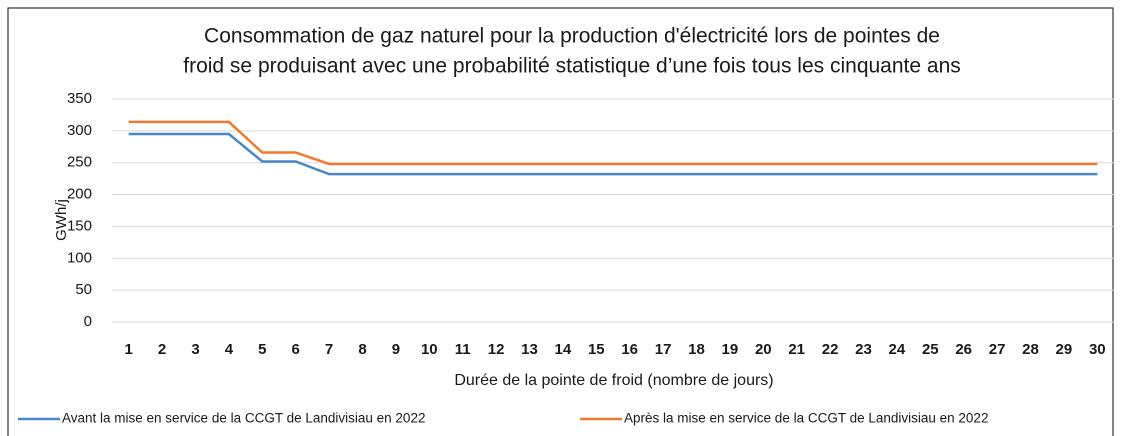 Image resolution: width=1121 pixels, height=436 pixels. Describe the element at coordinates (496, 349) in the screenshot. I see `x-tick-label: 12` at that location.